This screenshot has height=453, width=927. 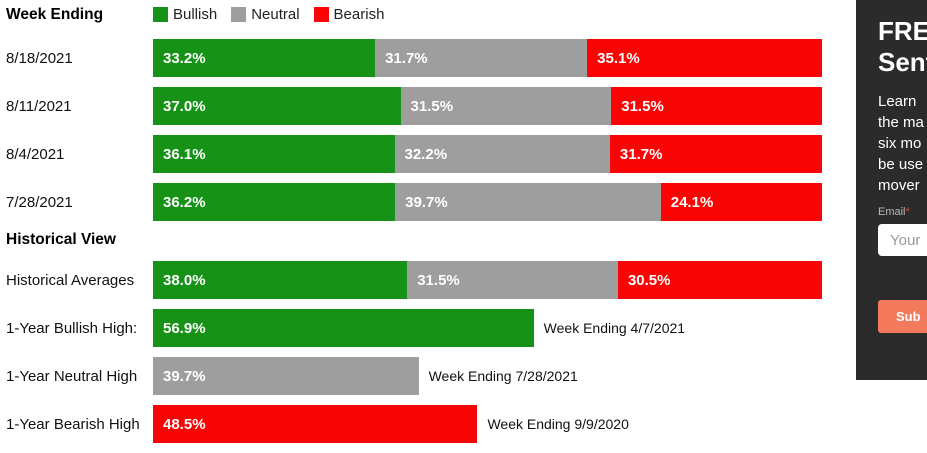 I want to click on bar-segment-bullish: 36.1%, so click(x=274, y=154).